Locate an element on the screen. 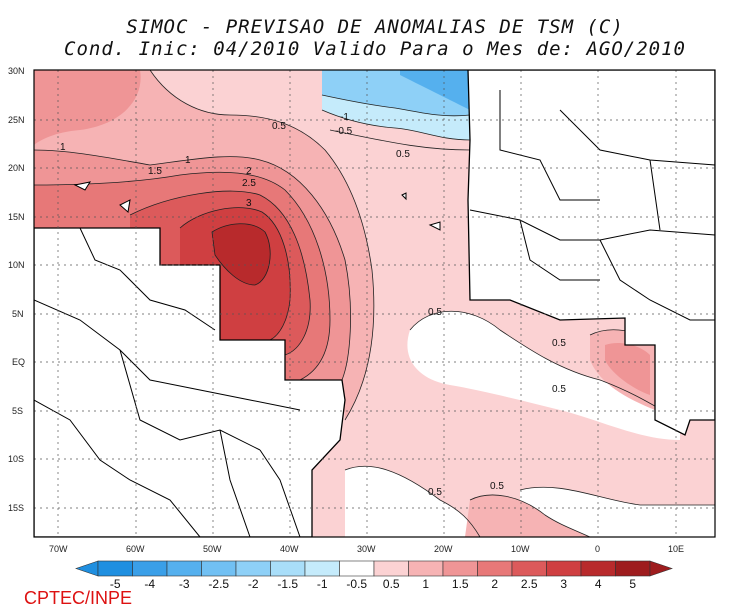 The image size is (750, 610). lon-label: 70W is located at coordinates (58, 549).